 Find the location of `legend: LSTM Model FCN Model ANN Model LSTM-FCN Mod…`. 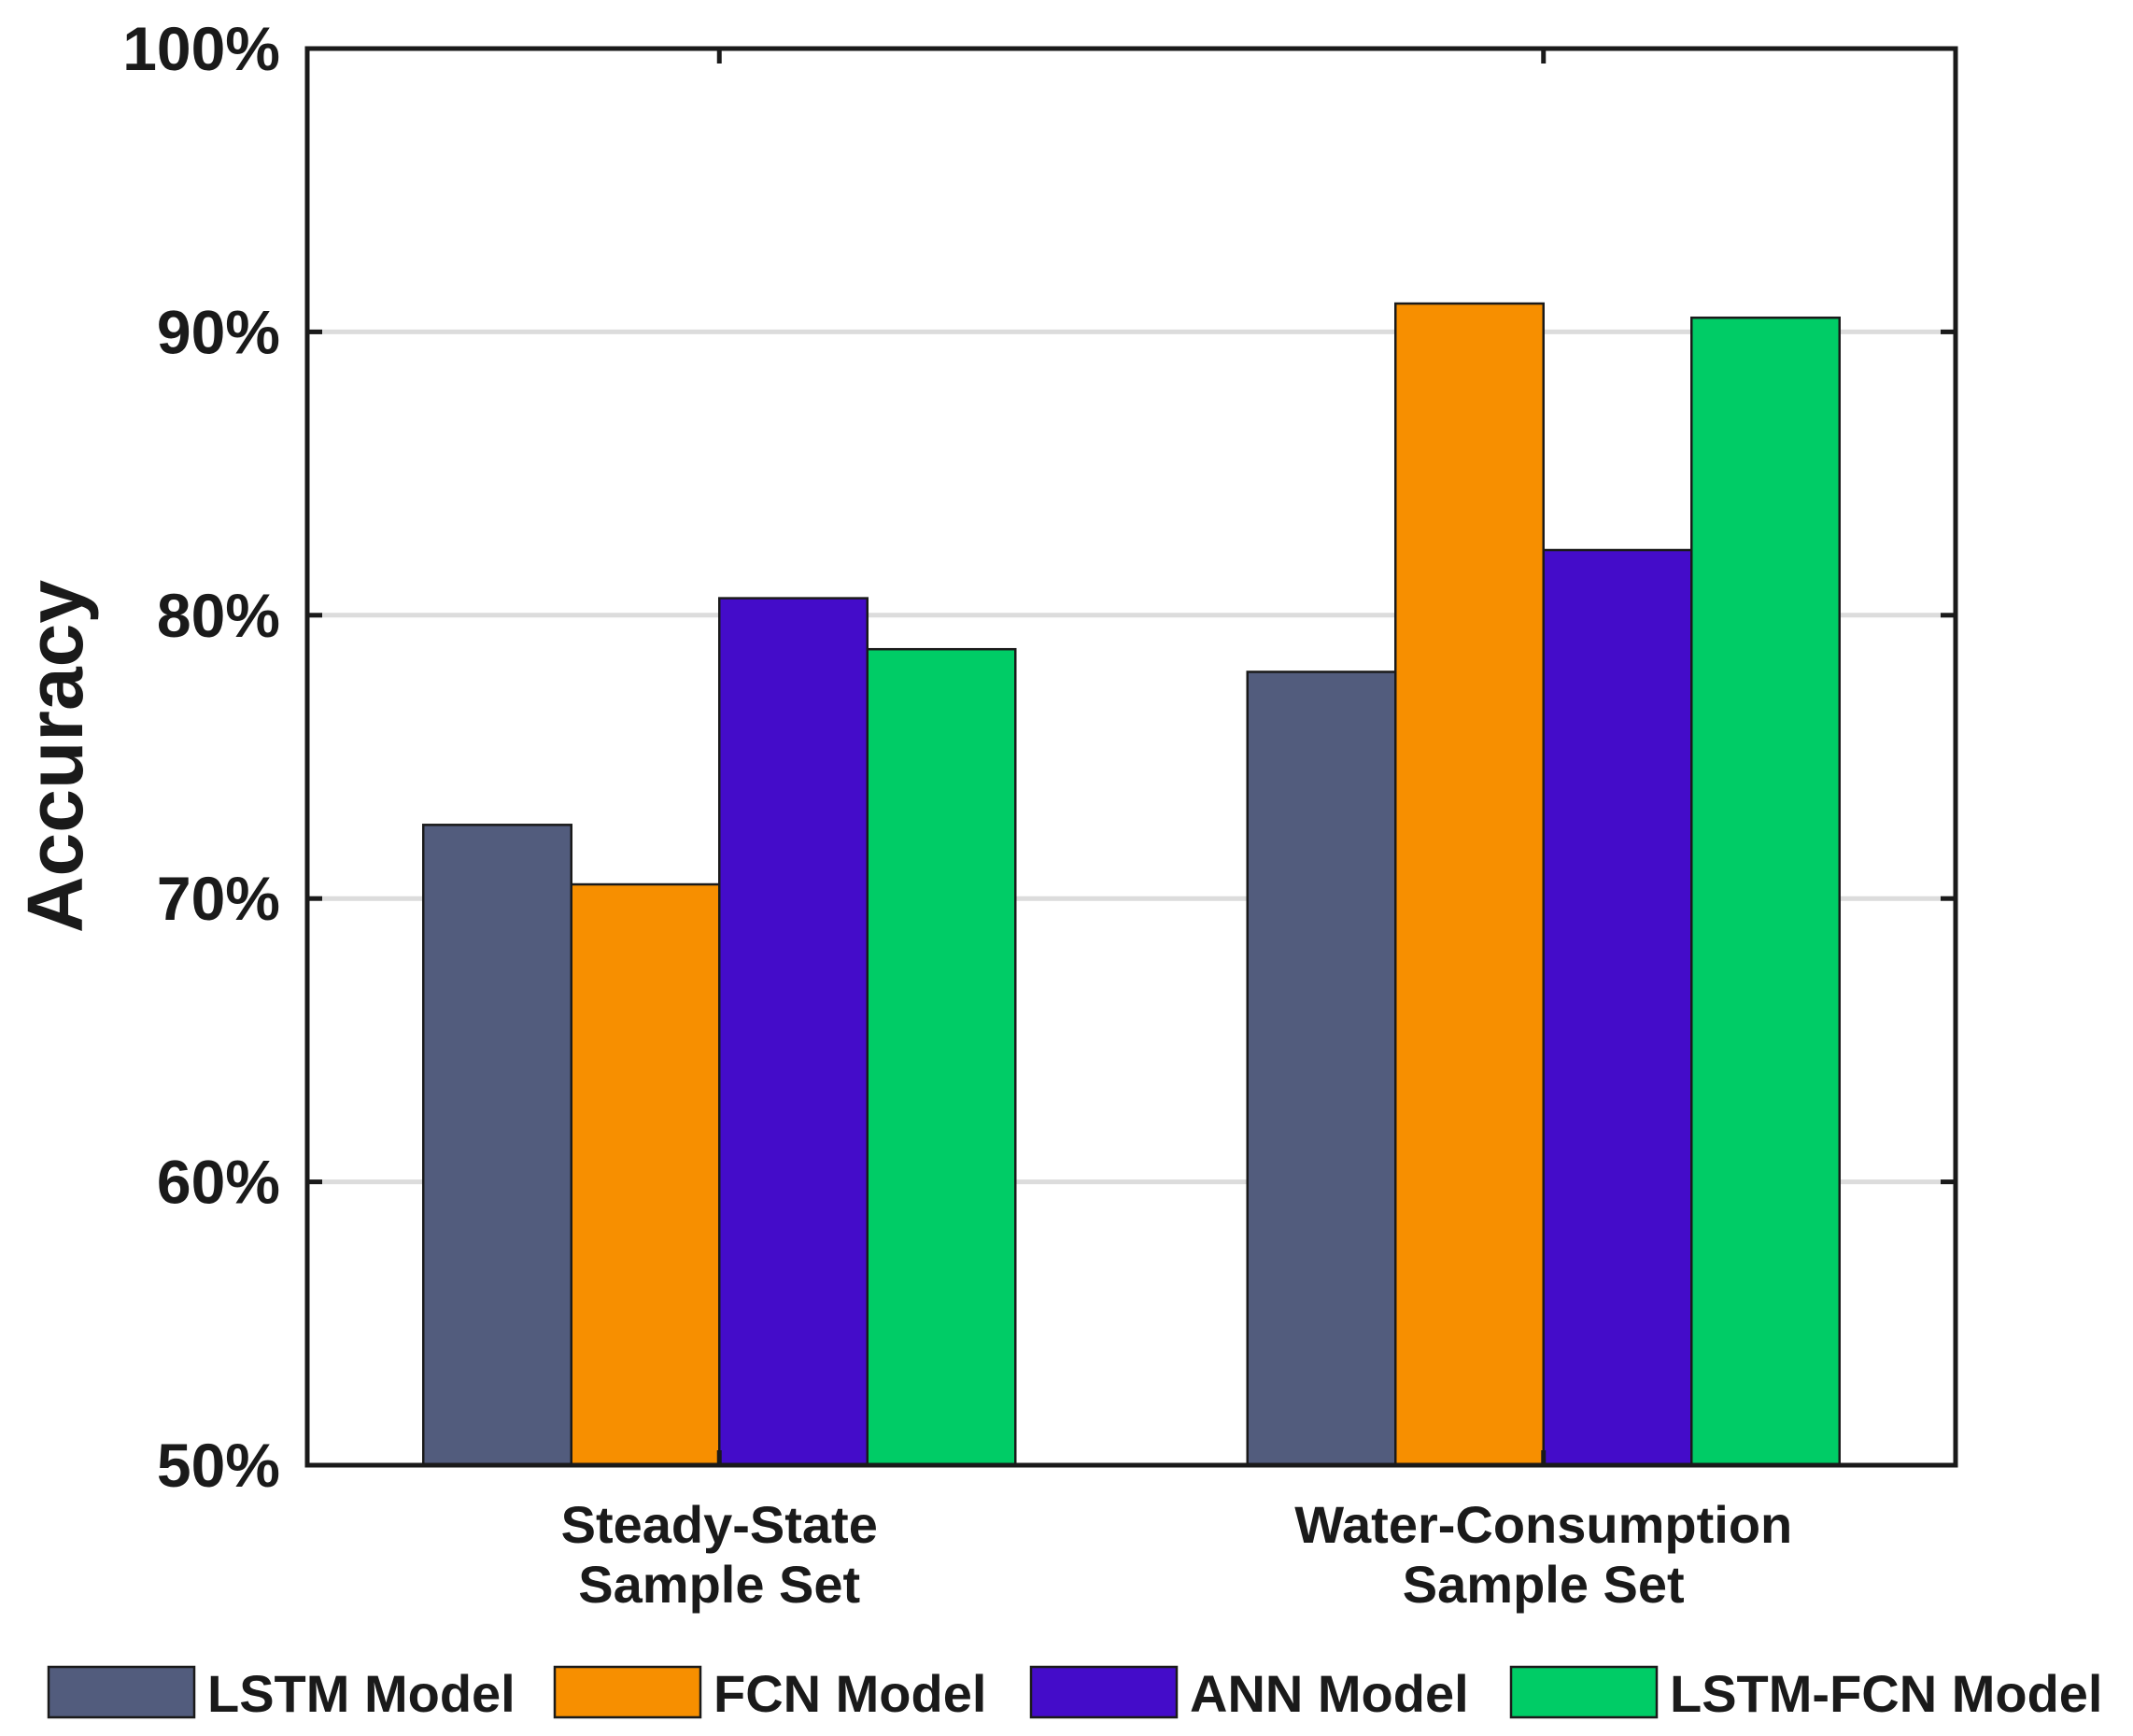

legend: LSTM Model FCN Model ANN Model LSTM-FCN Mod… is located at coordinates (1074, 1693).